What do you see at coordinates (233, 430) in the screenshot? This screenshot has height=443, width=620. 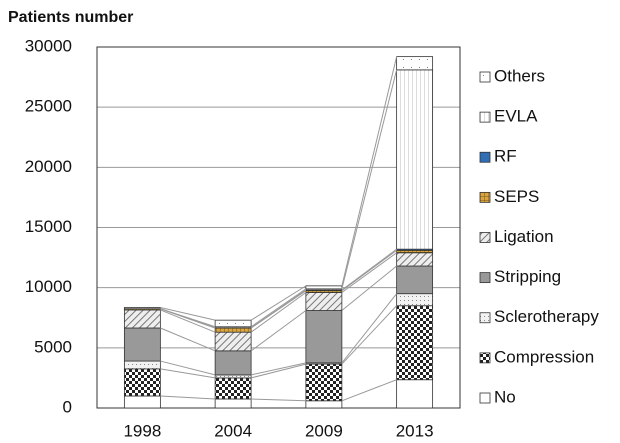 I see `x-tick-label: 2004` at bounding box center [233, 430].